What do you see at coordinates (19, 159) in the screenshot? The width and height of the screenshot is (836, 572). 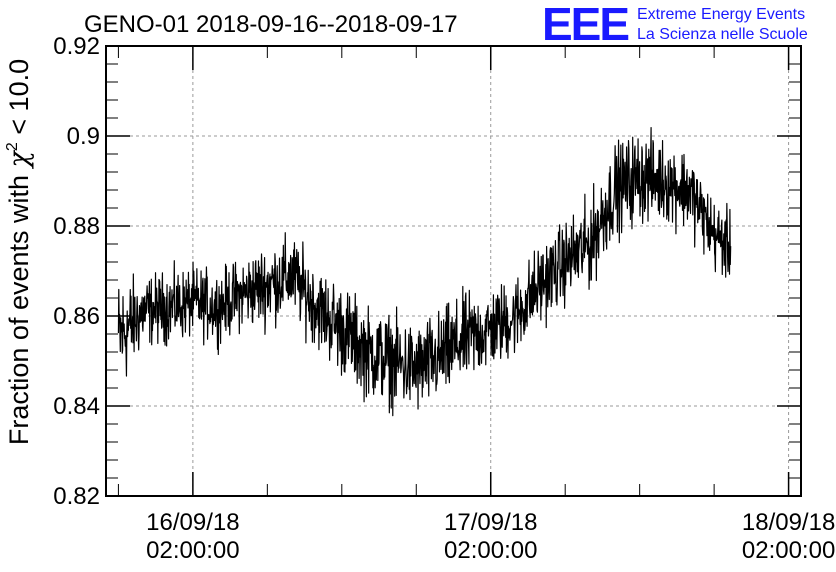 I see `y-axis-label-chi: χ` at bounding box center [19, 159].